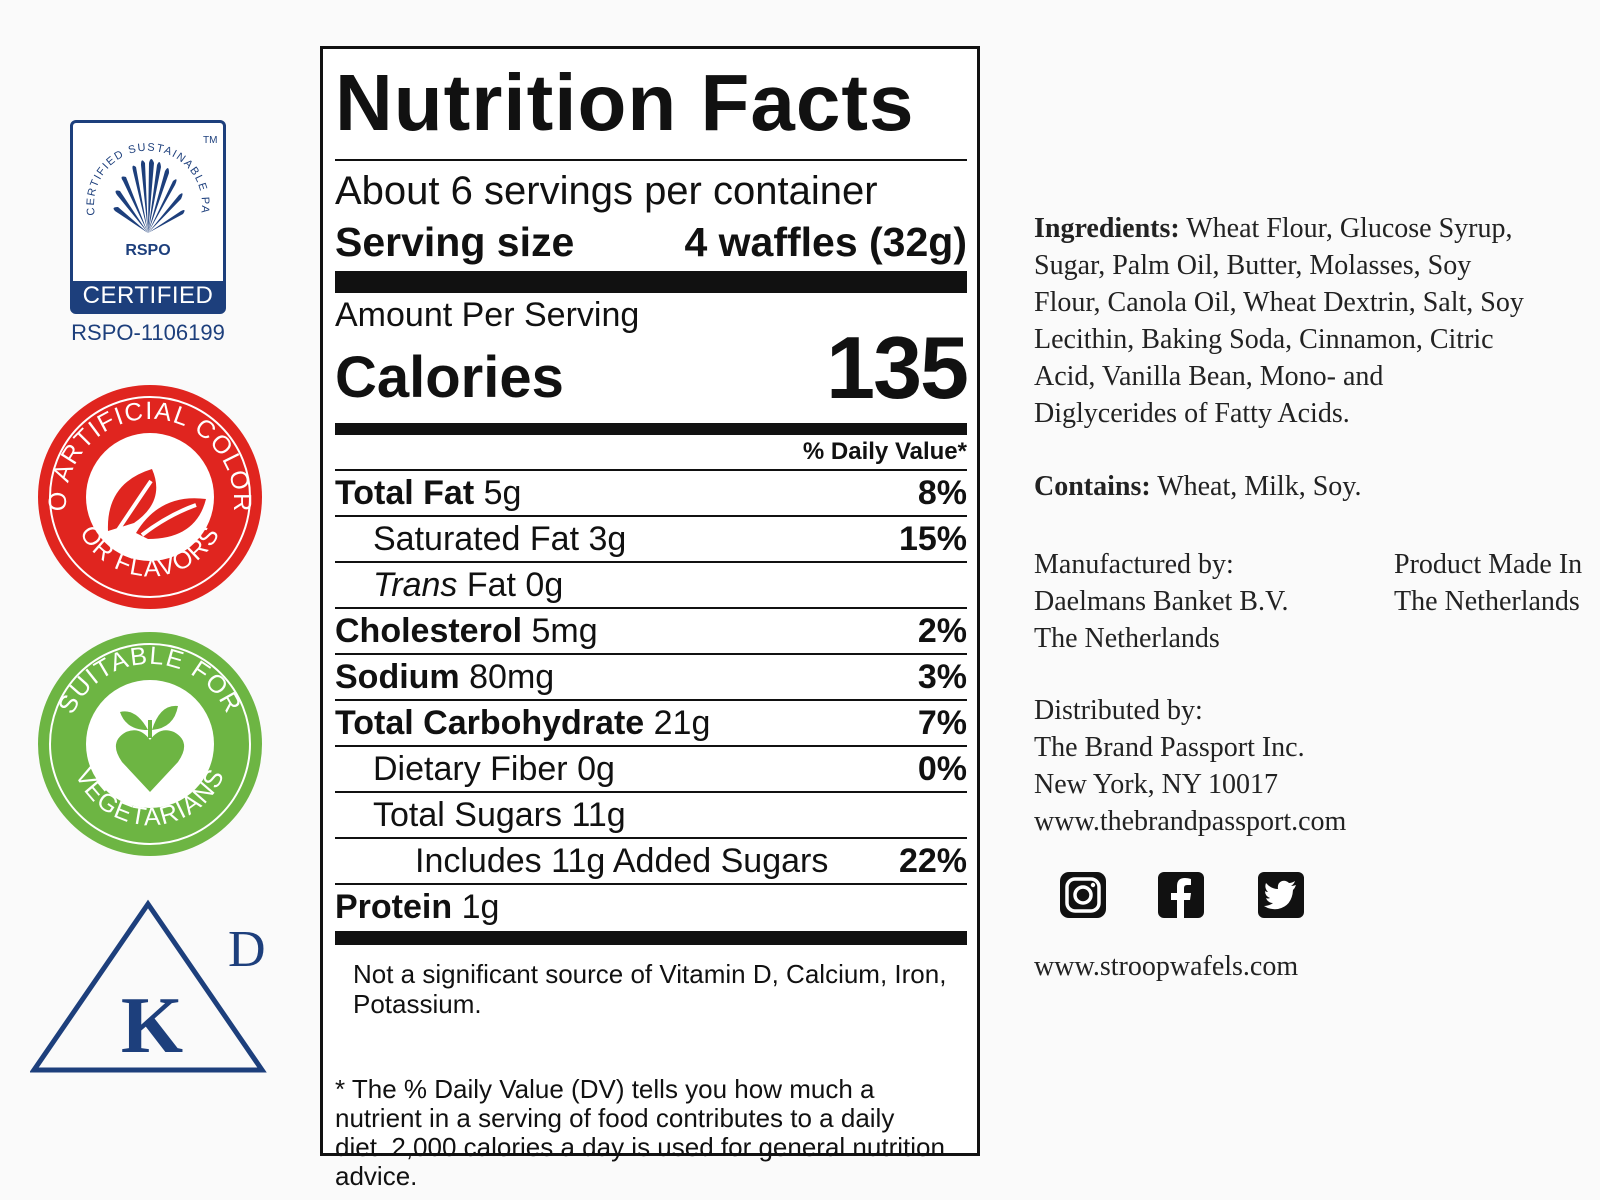 The width and height of the screenshot is (1600, 1200). What do you see at coordinates (397, 677) in the screenshot?
I see `nutrient-label: Sodium` at bounding box center [397, 677].